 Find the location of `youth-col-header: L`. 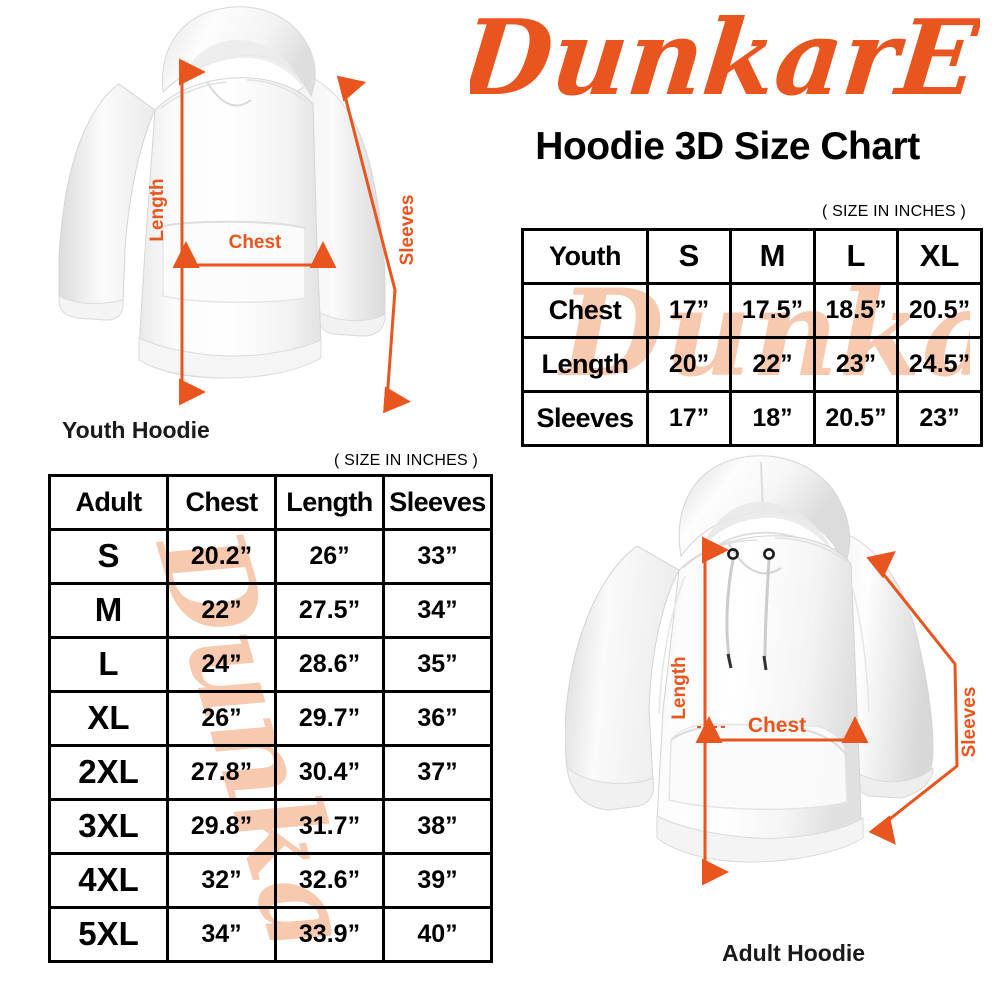

youth-col-header: L is located at coordinates (856, 256).